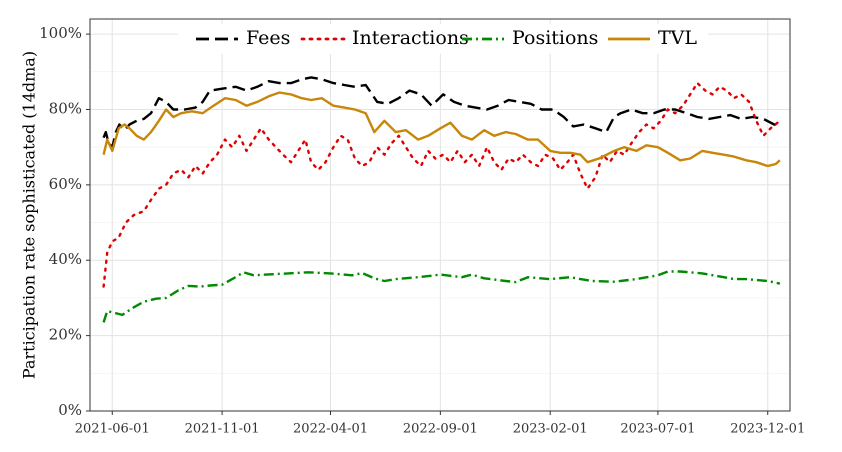 This screenshot has width=842, height=452. What do you see at coordinates (441, 296) in the screenshot?
I see `series-line-positions` at bounding box center [441, 296].